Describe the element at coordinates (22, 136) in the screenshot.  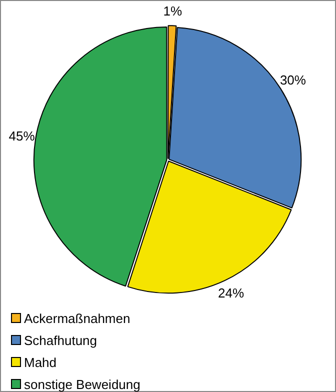
I see `data-label: 45%` at that location.